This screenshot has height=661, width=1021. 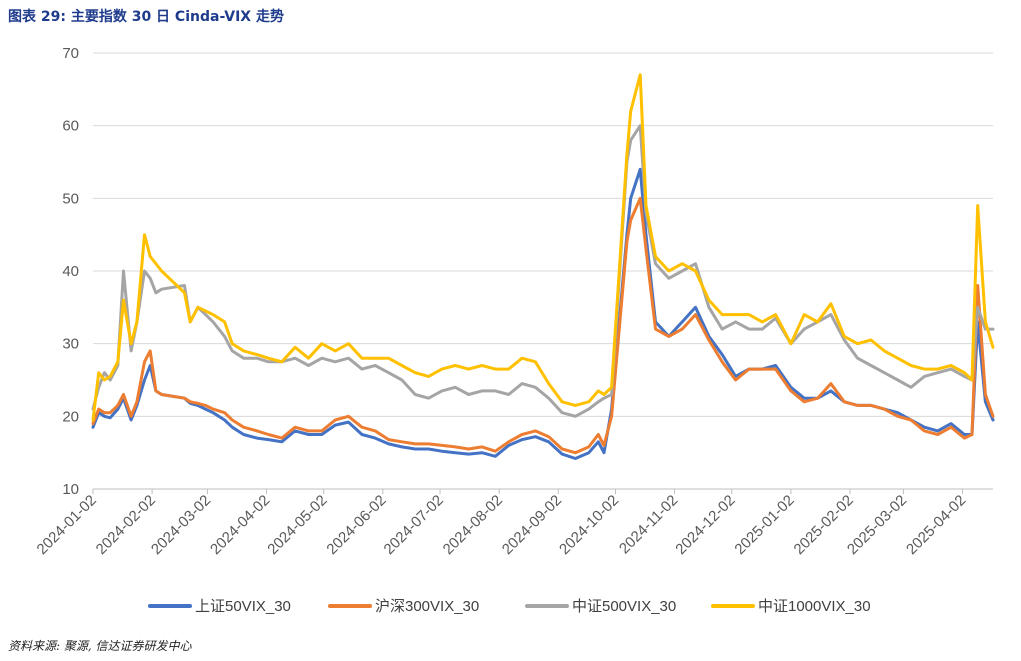 I want to click on x-tick-label: 2024-12-02, so click(x=705, y=525).